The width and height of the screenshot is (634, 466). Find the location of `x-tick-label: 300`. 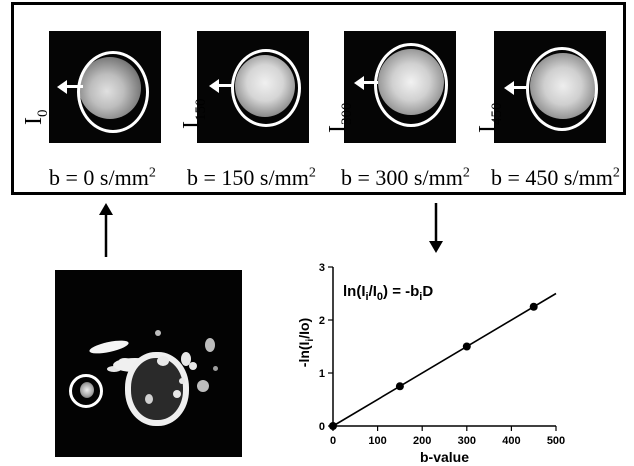

x-tick-label: 300 is located at coordinates (467, 441).